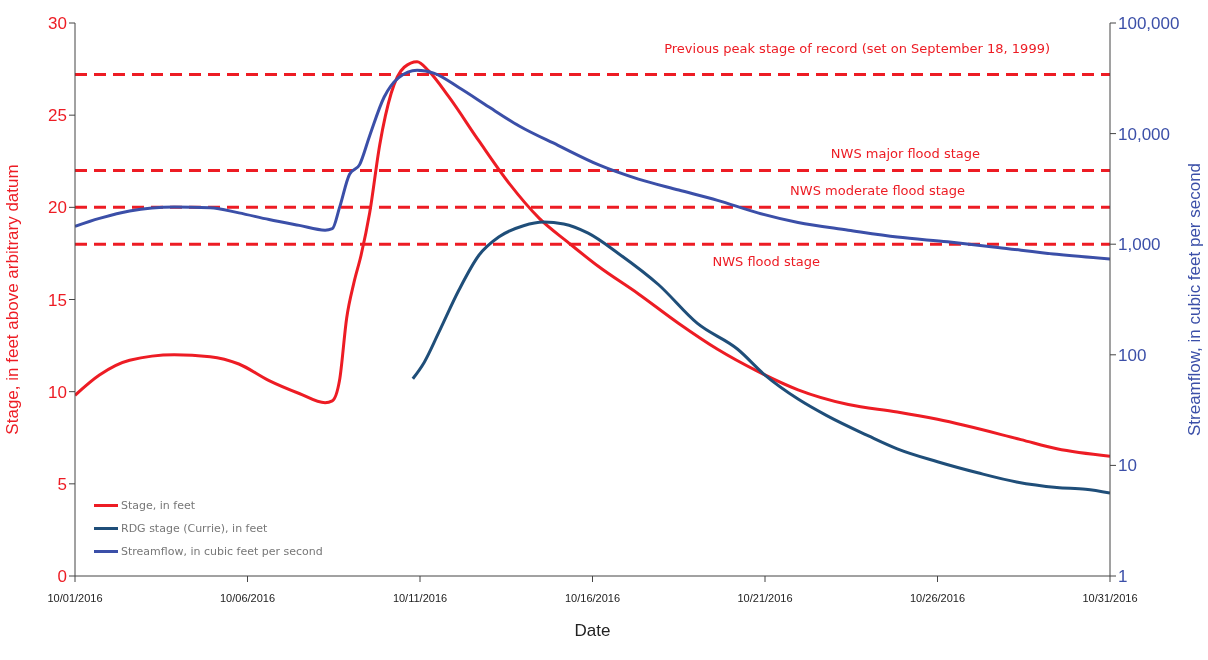  What do you see at coordinates (194, 529) in the screenshot?
I see `legend-label: RDG stage (Currie), in feet` at bounding box center [194, 529].